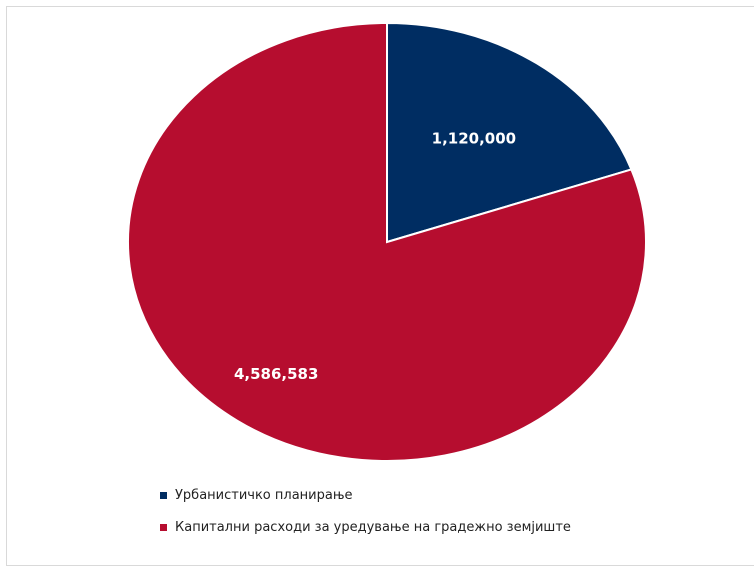 The width and height of the screenshot is (754, 566). What do you see at coordinates (474, 138) in the screenshot?
I see `data-label-urban-planning: 1,120,000` at bounding box center [474, 138].